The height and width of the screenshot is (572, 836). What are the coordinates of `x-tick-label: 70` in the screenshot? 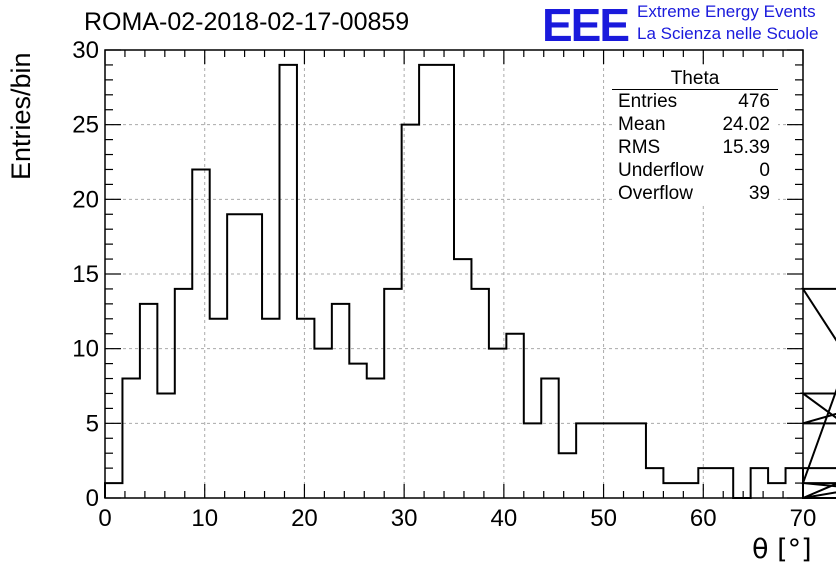 It's located at (803, 518).